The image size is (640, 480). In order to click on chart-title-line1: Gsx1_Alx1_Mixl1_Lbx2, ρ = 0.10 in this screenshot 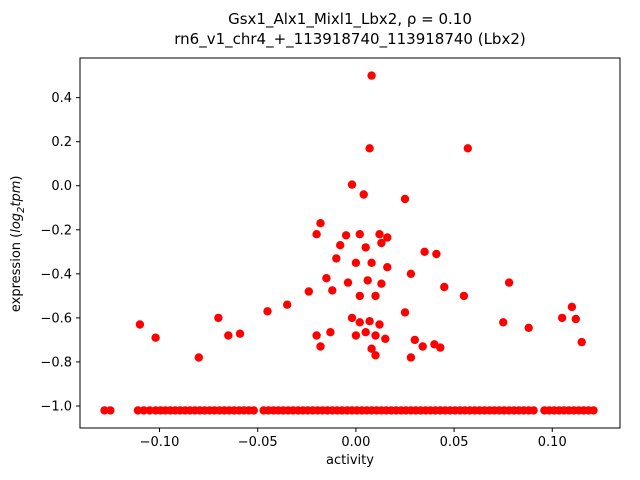, I will do `click(350, 19)`.